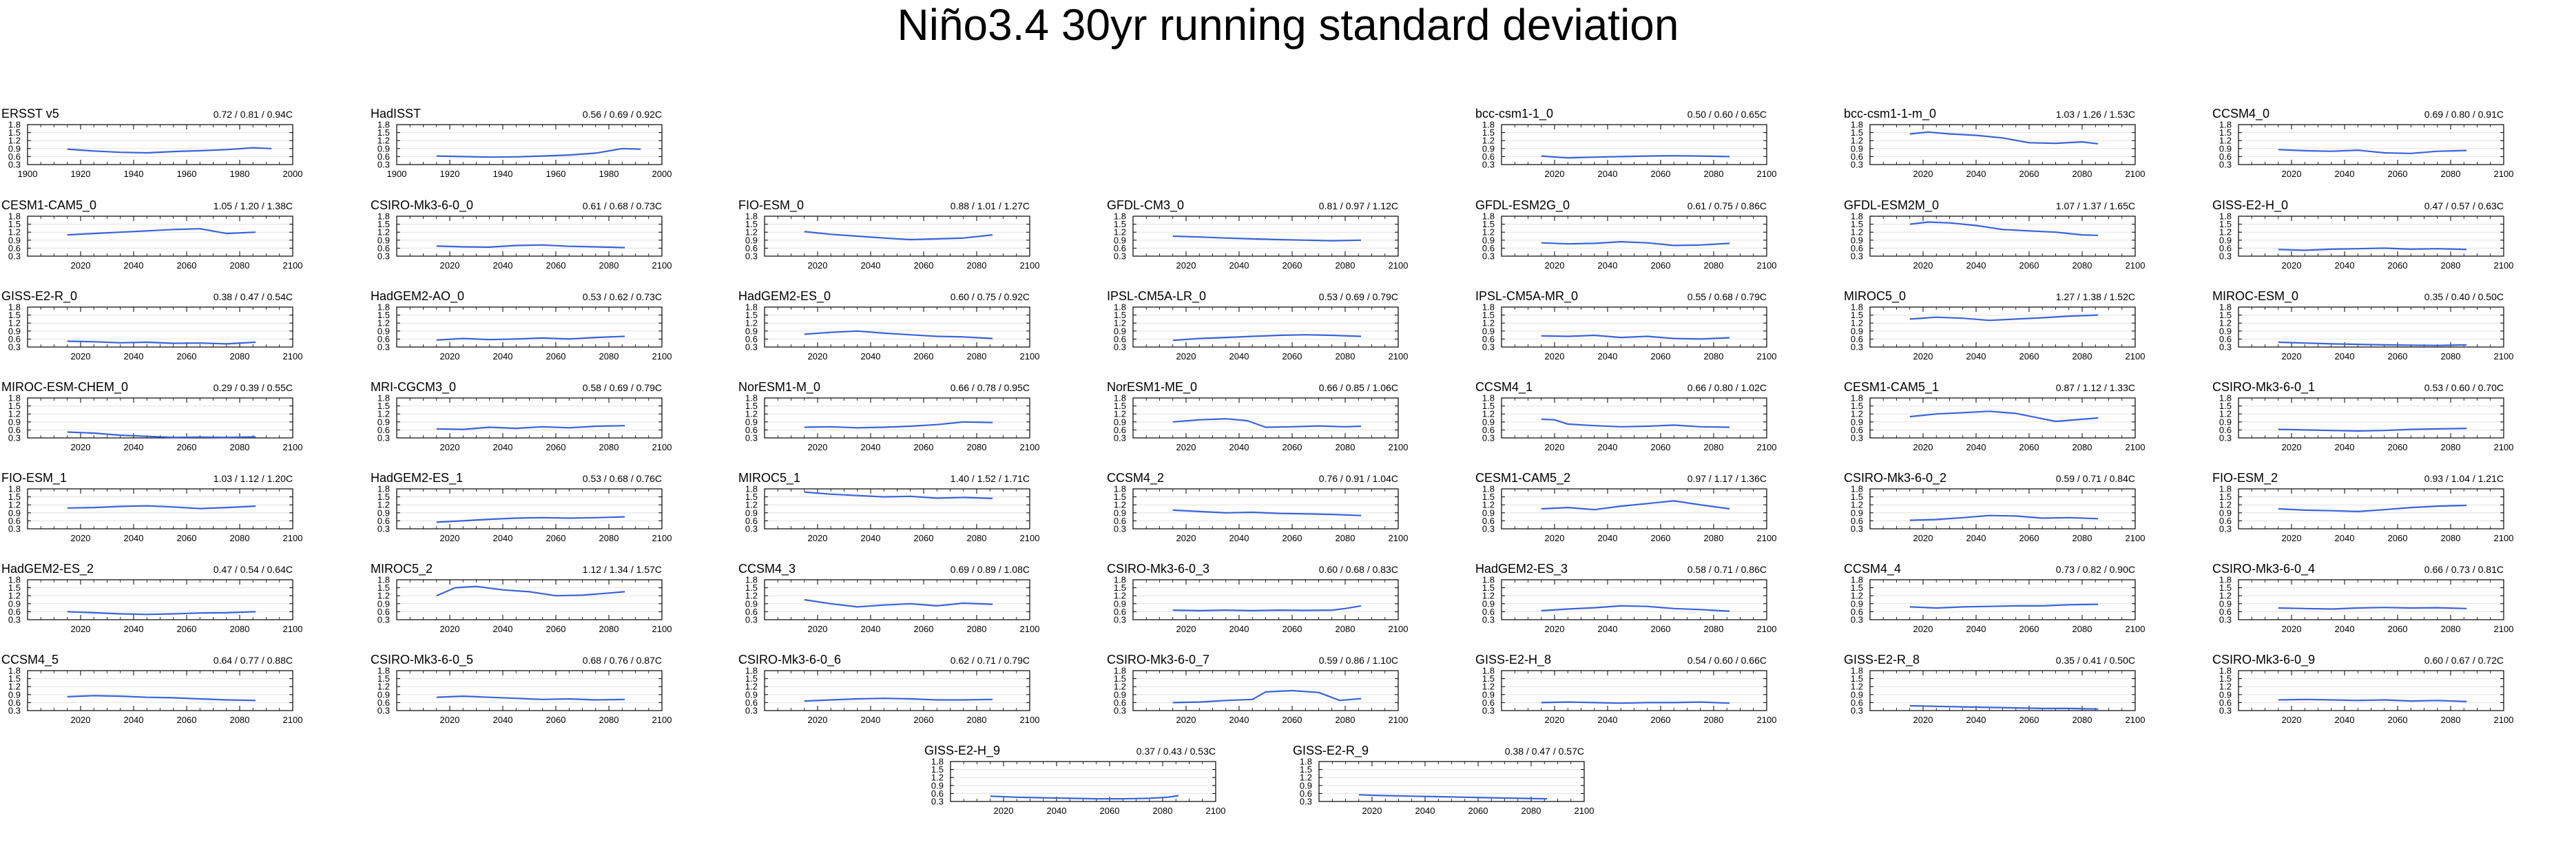 The width and height of the screenshot is (2576, 860). Describe the element at coordinates (1727, 479) in the screenshot. I see `panel-stats: 0.97 / 1.17 / 1.36C` at that location.